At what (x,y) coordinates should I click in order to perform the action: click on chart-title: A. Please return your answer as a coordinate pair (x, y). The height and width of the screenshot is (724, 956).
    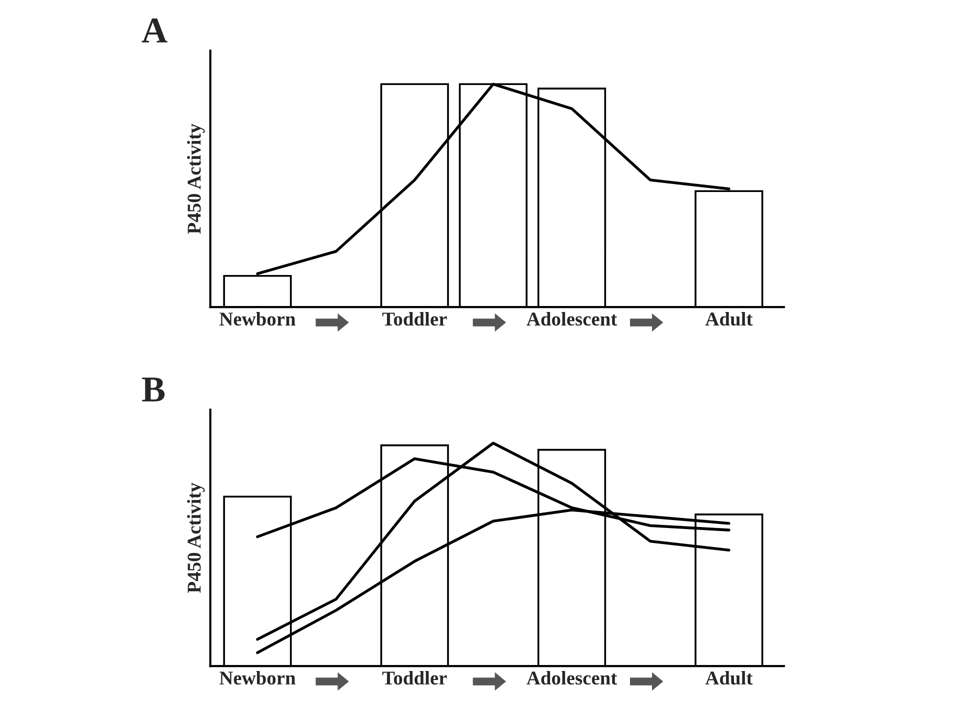
    Looking at the image, I should click on (155, 30).